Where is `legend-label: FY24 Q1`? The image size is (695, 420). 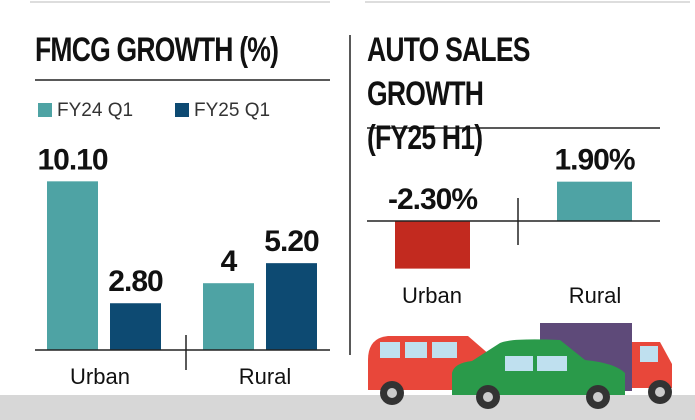
legend-label: FY24 Q1 is located at coordinates (95, 110).